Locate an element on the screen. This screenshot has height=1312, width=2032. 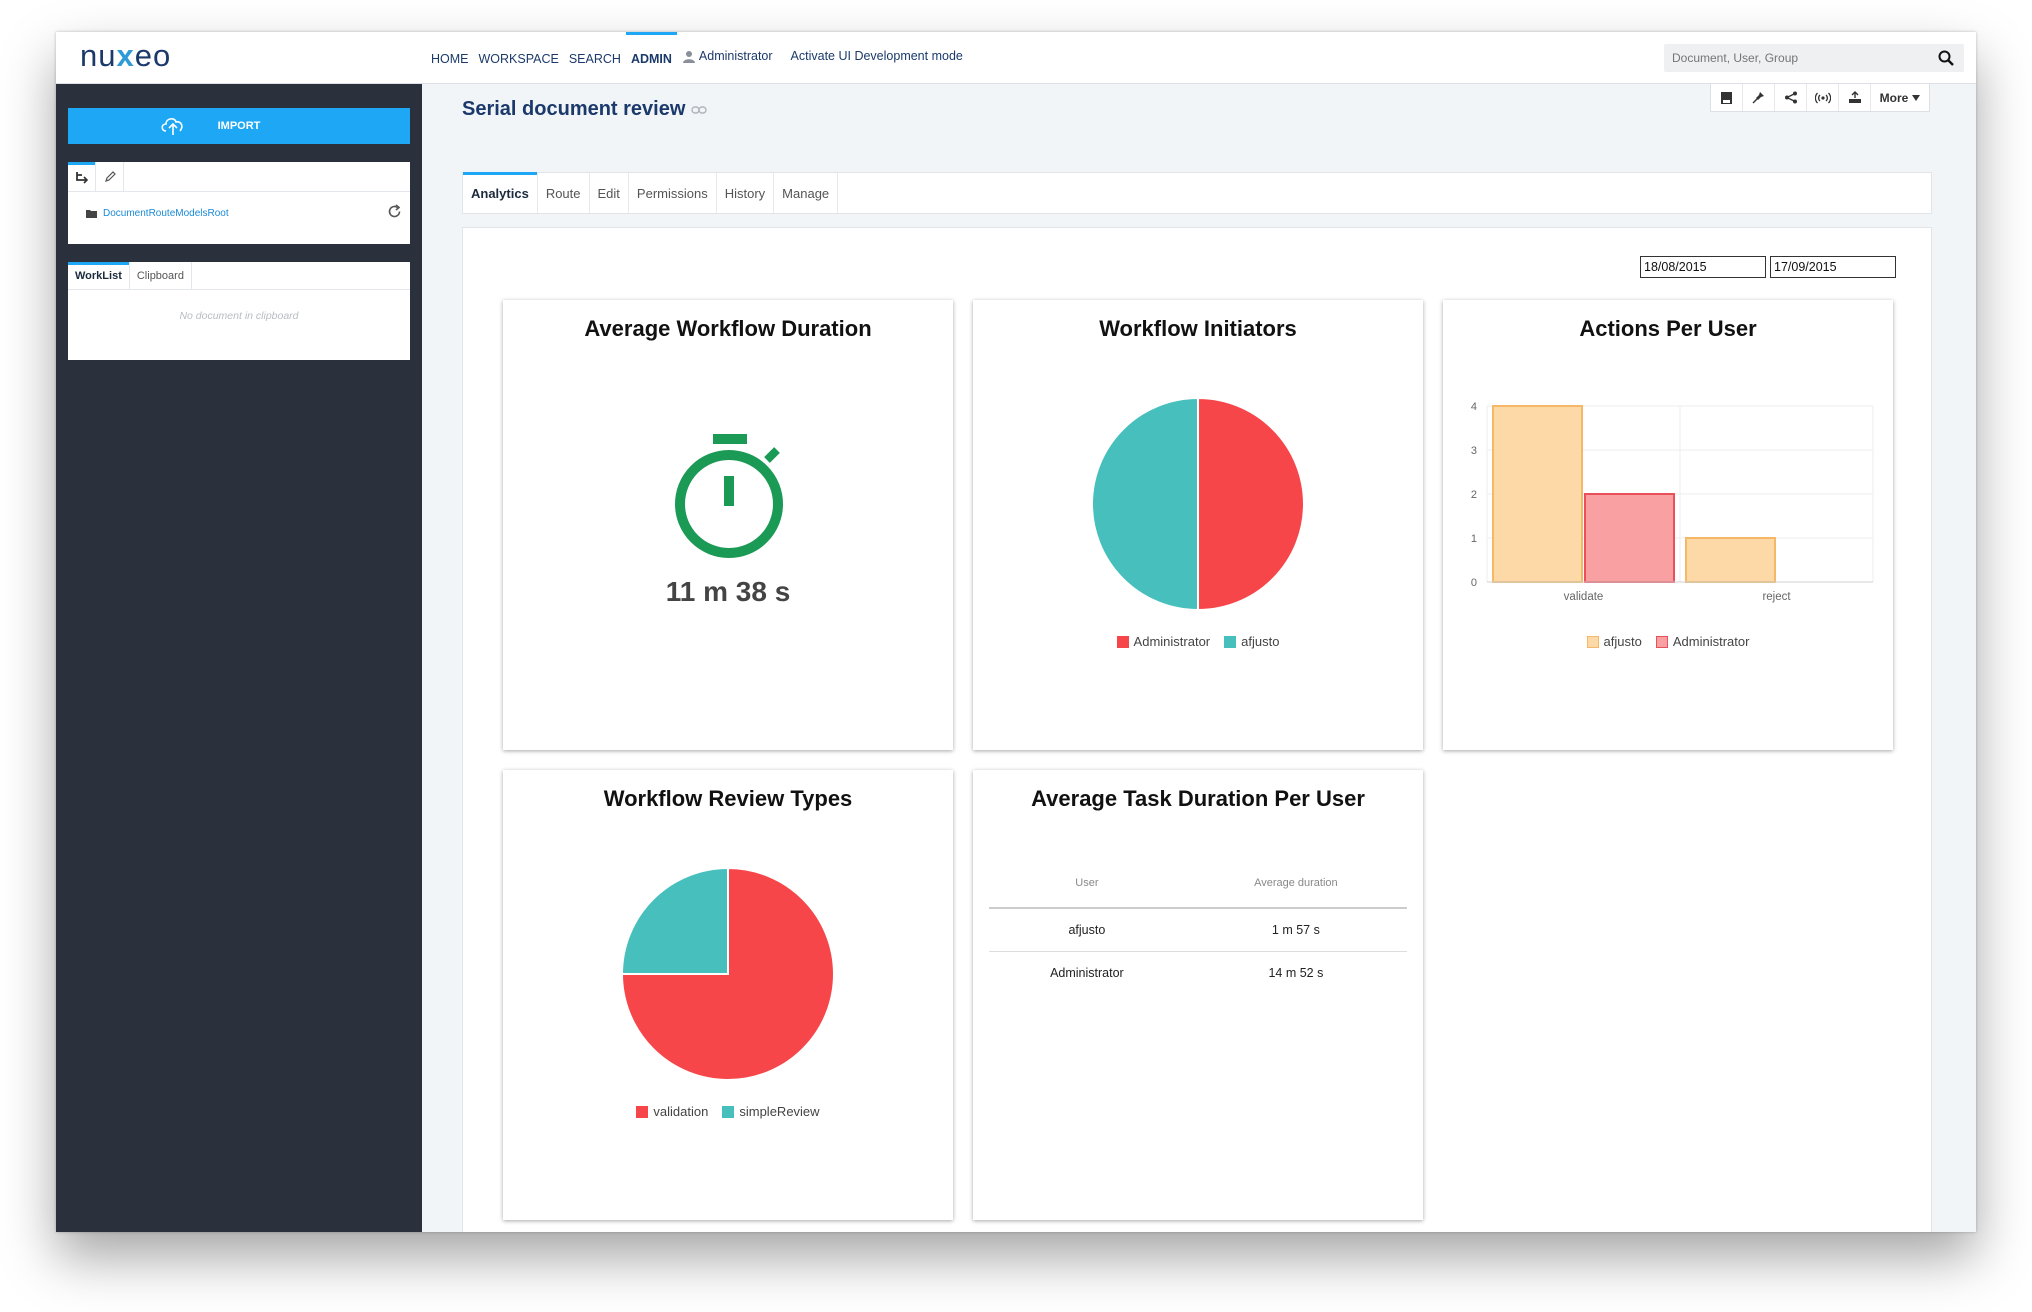
tab-history: History is located at coordinates (746, 193).